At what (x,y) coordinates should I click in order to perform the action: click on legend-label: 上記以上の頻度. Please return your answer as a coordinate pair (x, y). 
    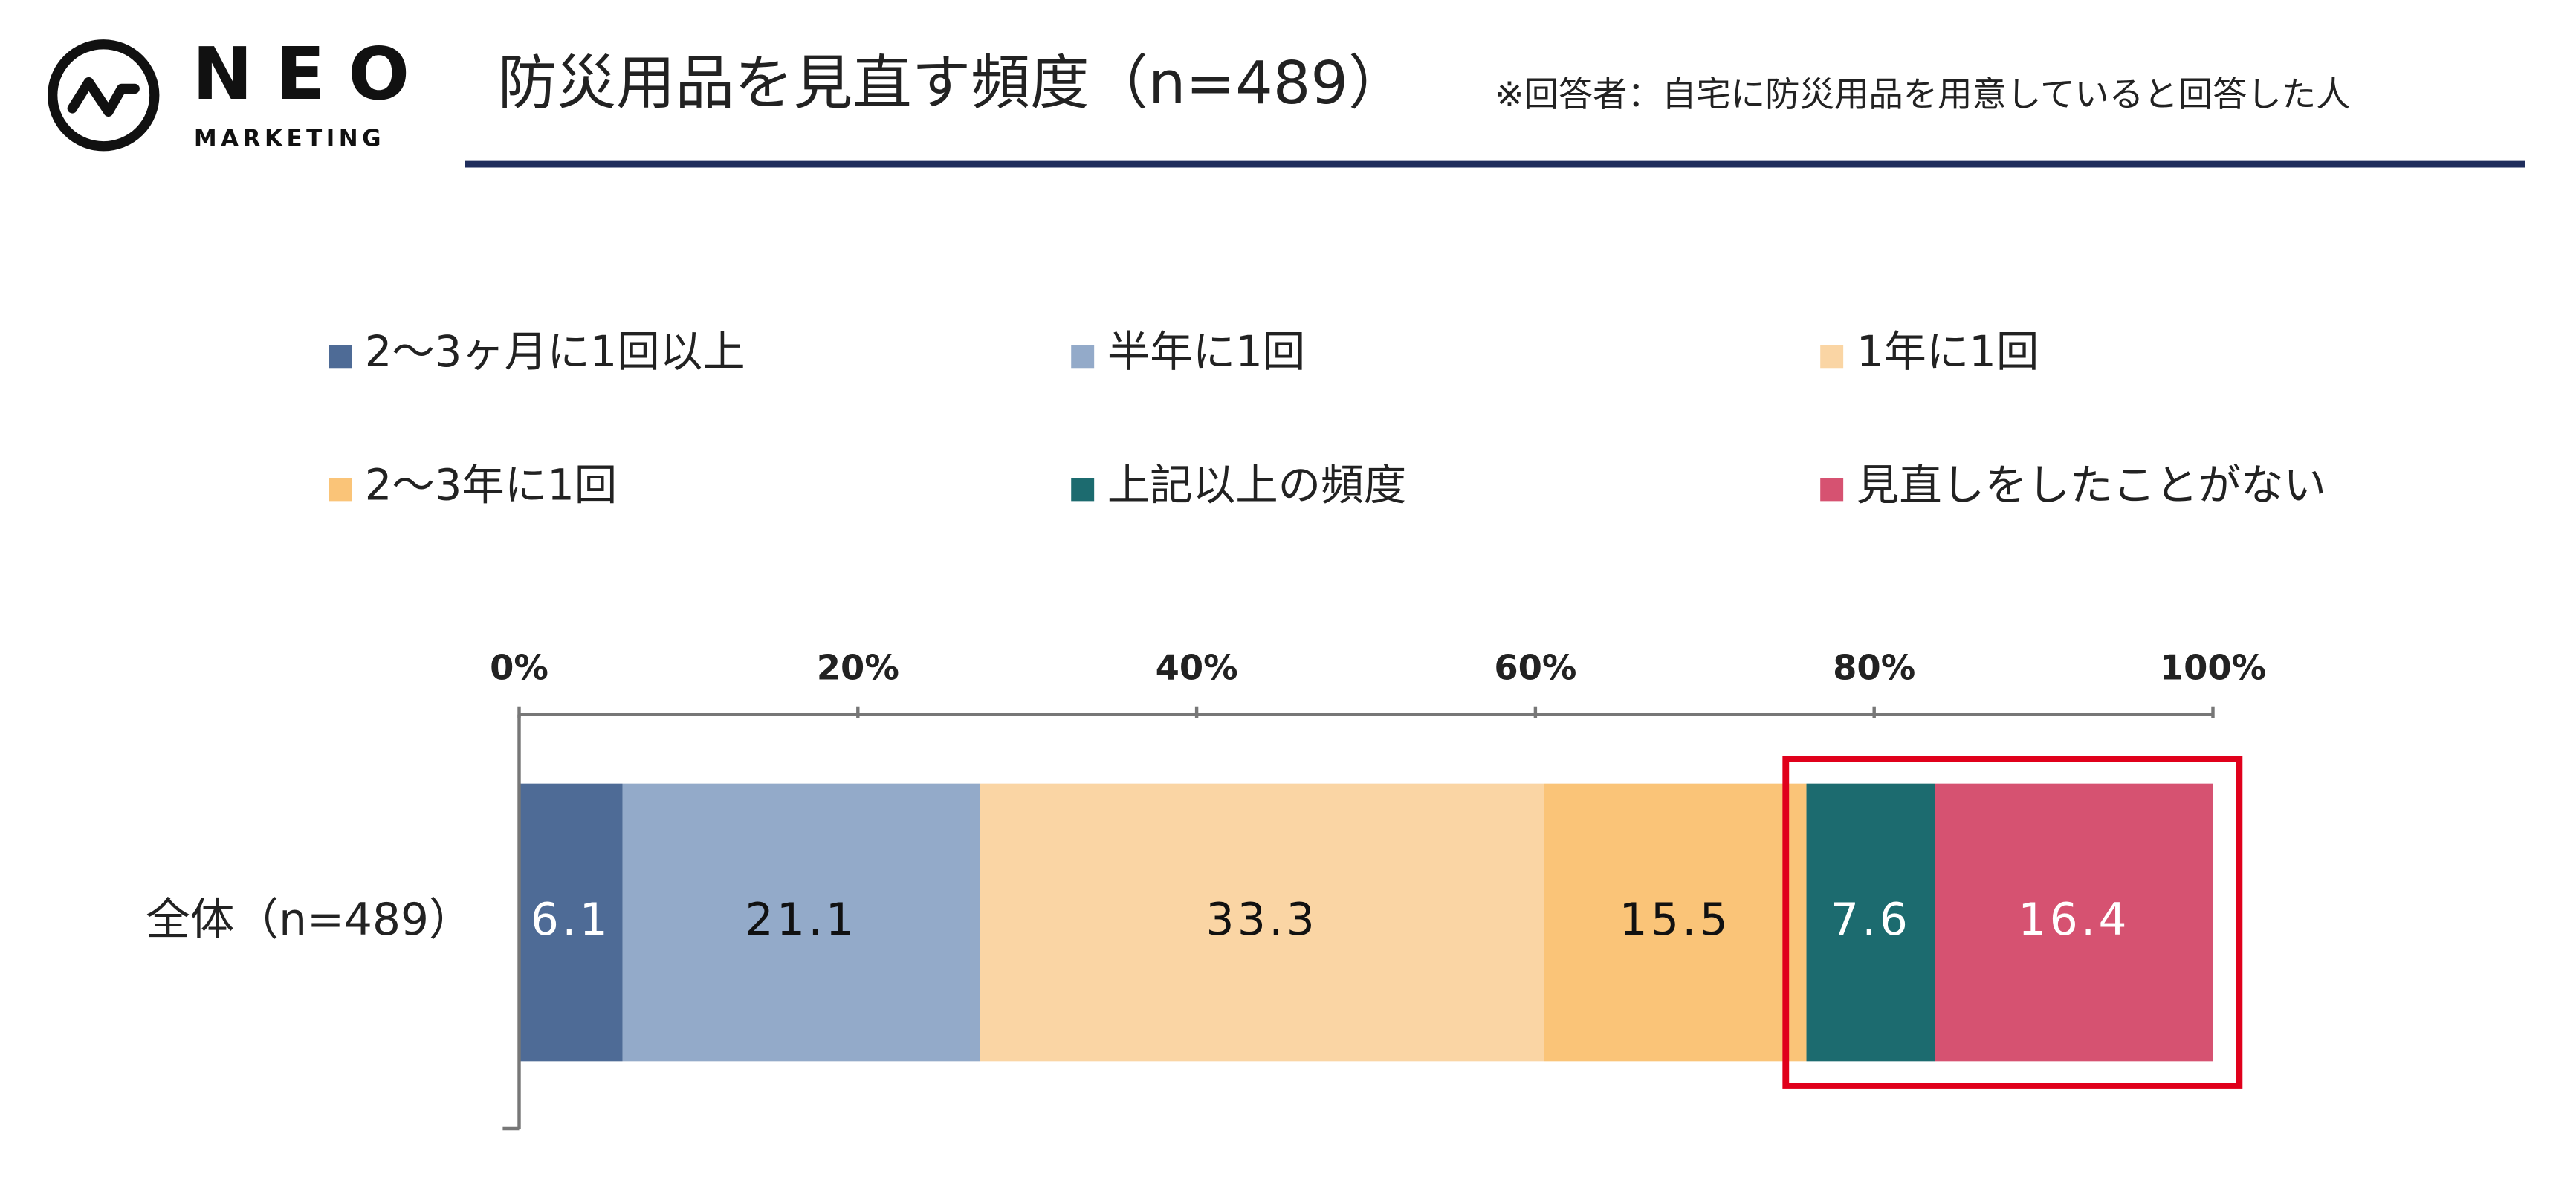
    Looking at the image, I should click on (1256, 485).